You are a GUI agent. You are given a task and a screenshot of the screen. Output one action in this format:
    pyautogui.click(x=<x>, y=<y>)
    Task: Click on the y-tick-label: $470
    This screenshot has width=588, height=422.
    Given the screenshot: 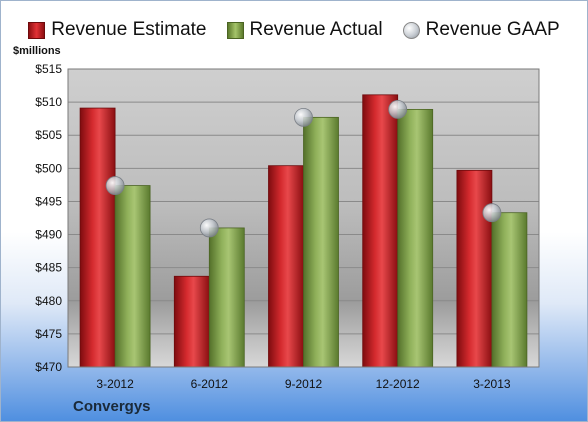 What is the action you would take?
    pyautogui.click(x=48, y=367)
    